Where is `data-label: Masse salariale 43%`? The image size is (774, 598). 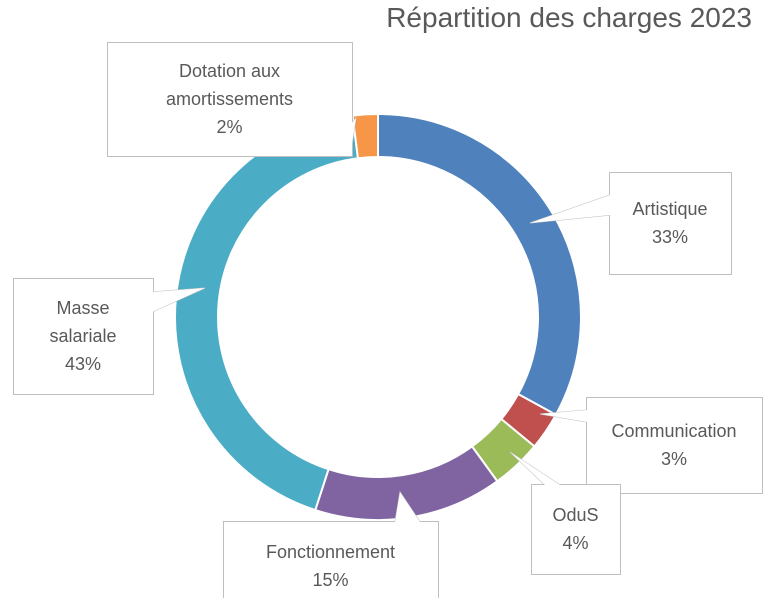 data-label: Masse salariale 43% is located at coordinates (83, 336).